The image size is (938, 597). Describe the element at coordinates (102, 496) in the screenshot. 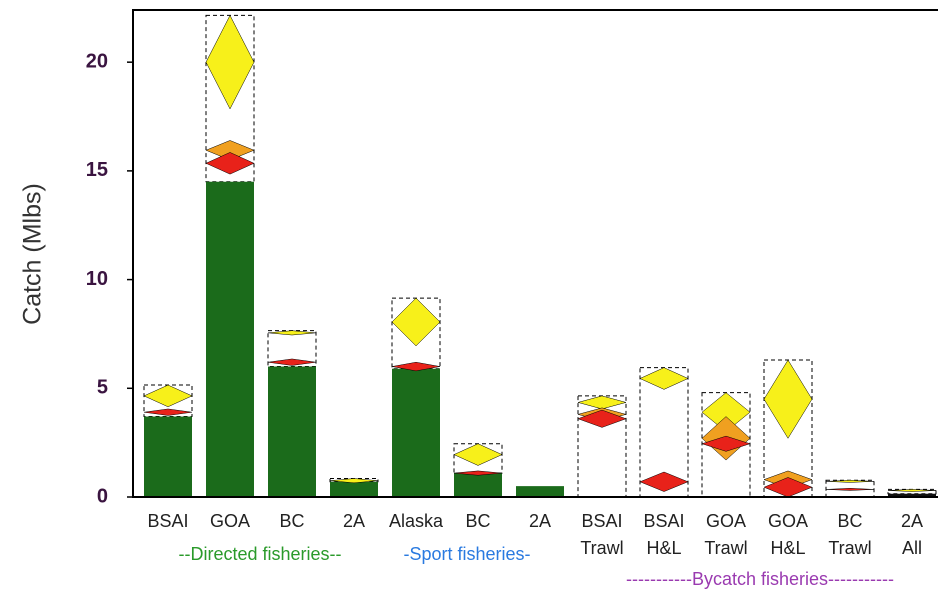

I see `y-tick-label: 0` at that location.